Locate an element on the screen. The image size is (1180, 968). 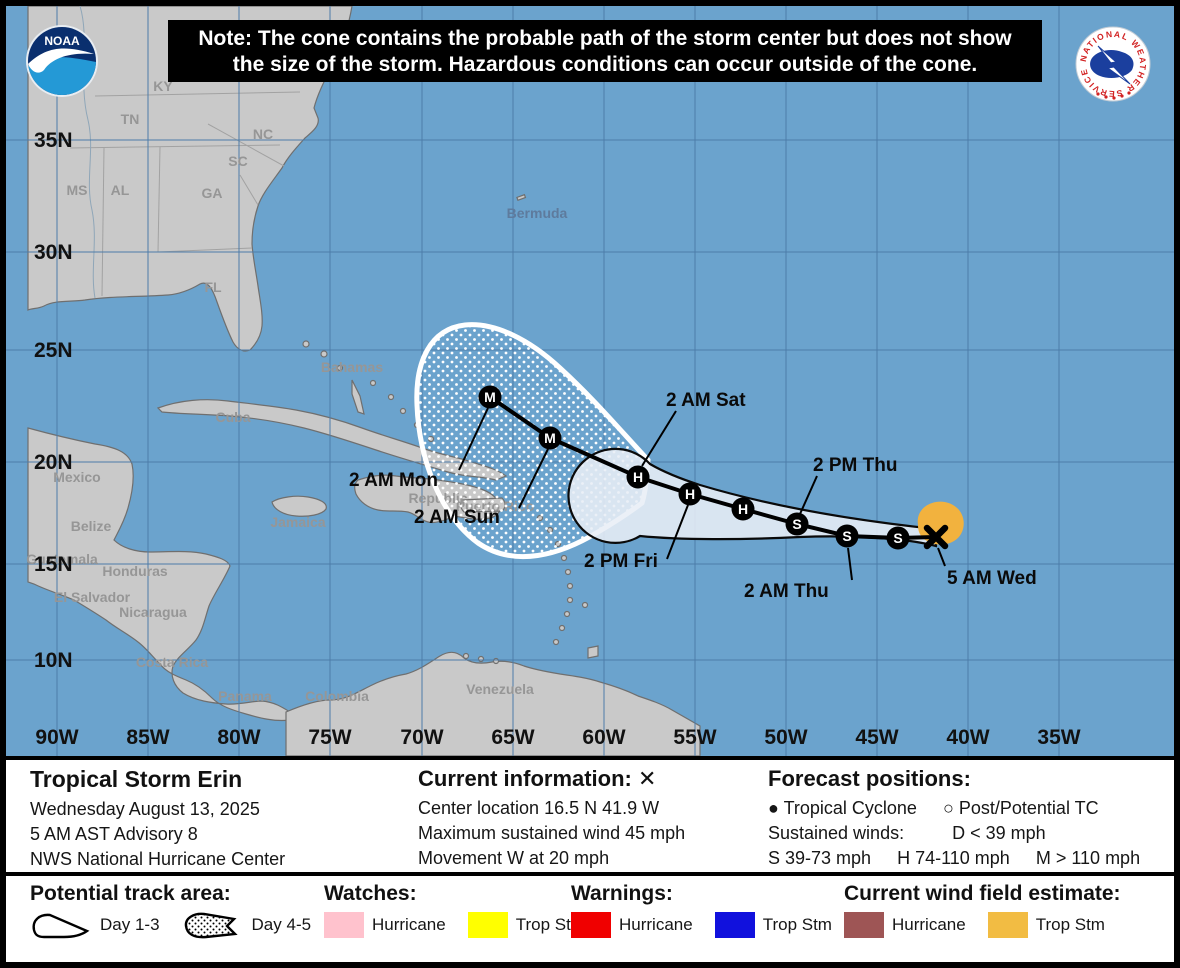
svg-text: 90W is located at coordinates (56, 737).